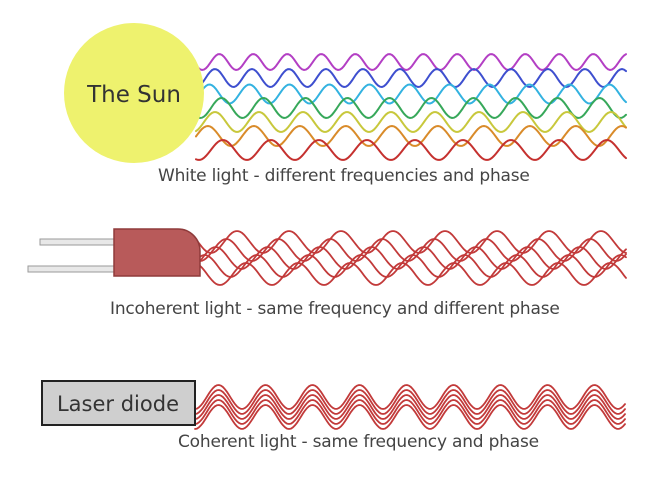 The image size is (652, 488). I want to click on sun-label: The Sun, so click(133, 95).